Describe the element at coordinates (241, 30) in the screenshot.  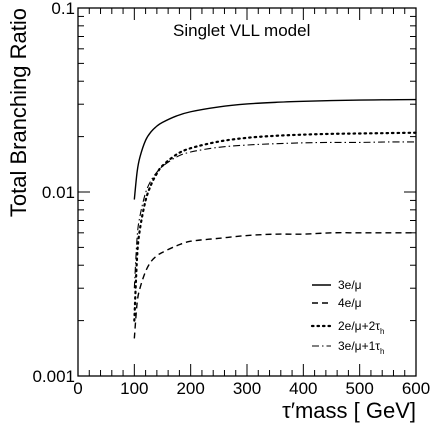
I see `chart-title: Singlet VLL model` at that location.